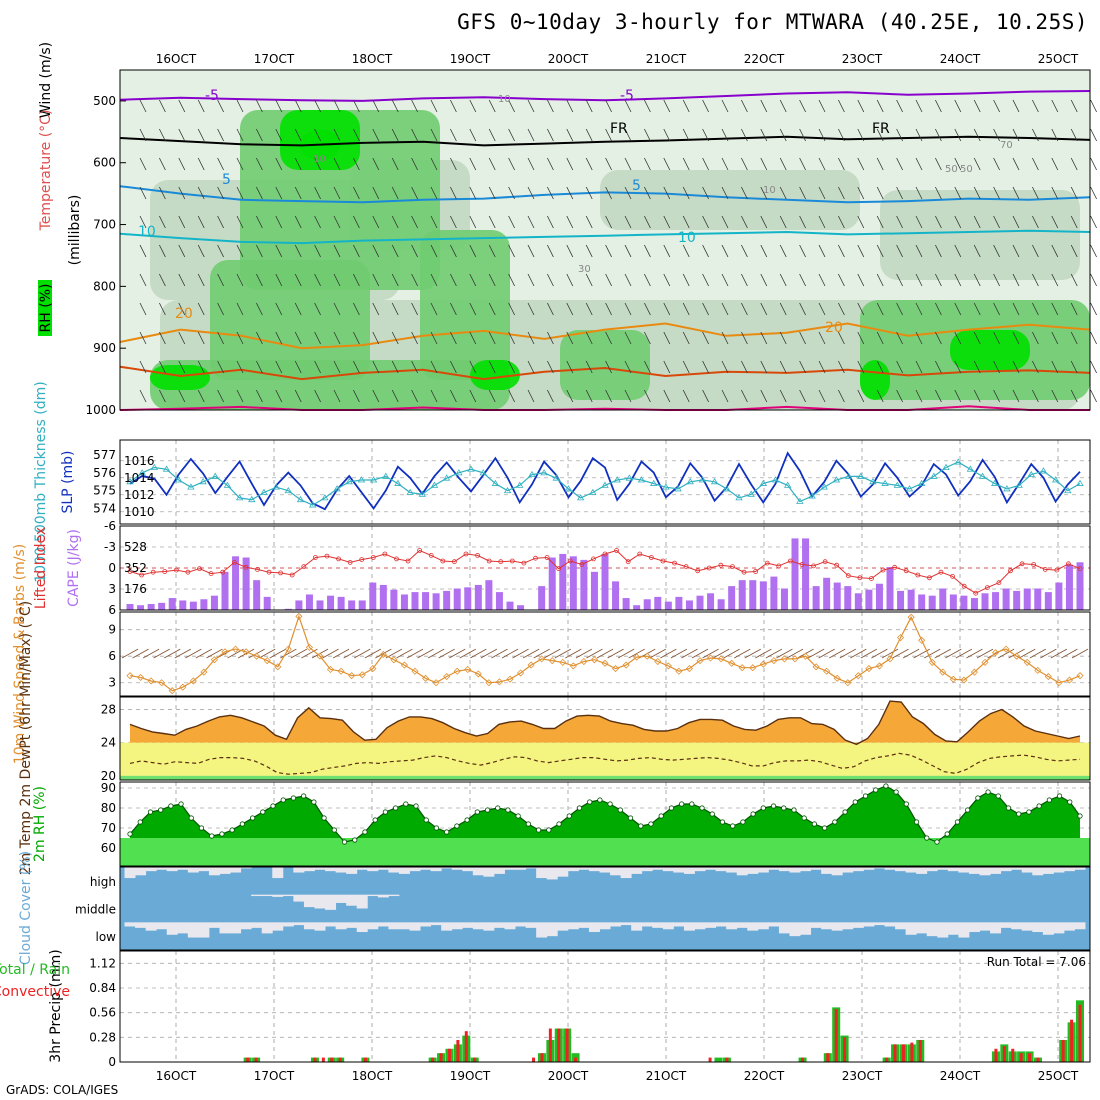 Image resolution: width=1100 pixels, height=1100 pixels. I want to click on xtick-bottom: 17OCT, so click(274, 1076).